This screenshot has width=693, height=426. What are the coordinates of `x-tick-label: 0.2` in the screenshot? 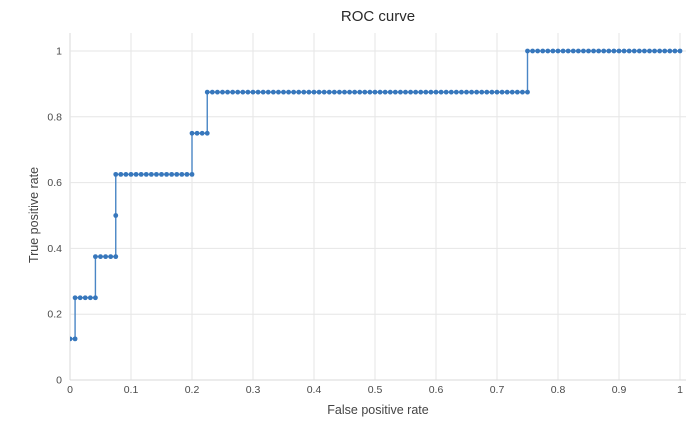 It's located at (192, 390).